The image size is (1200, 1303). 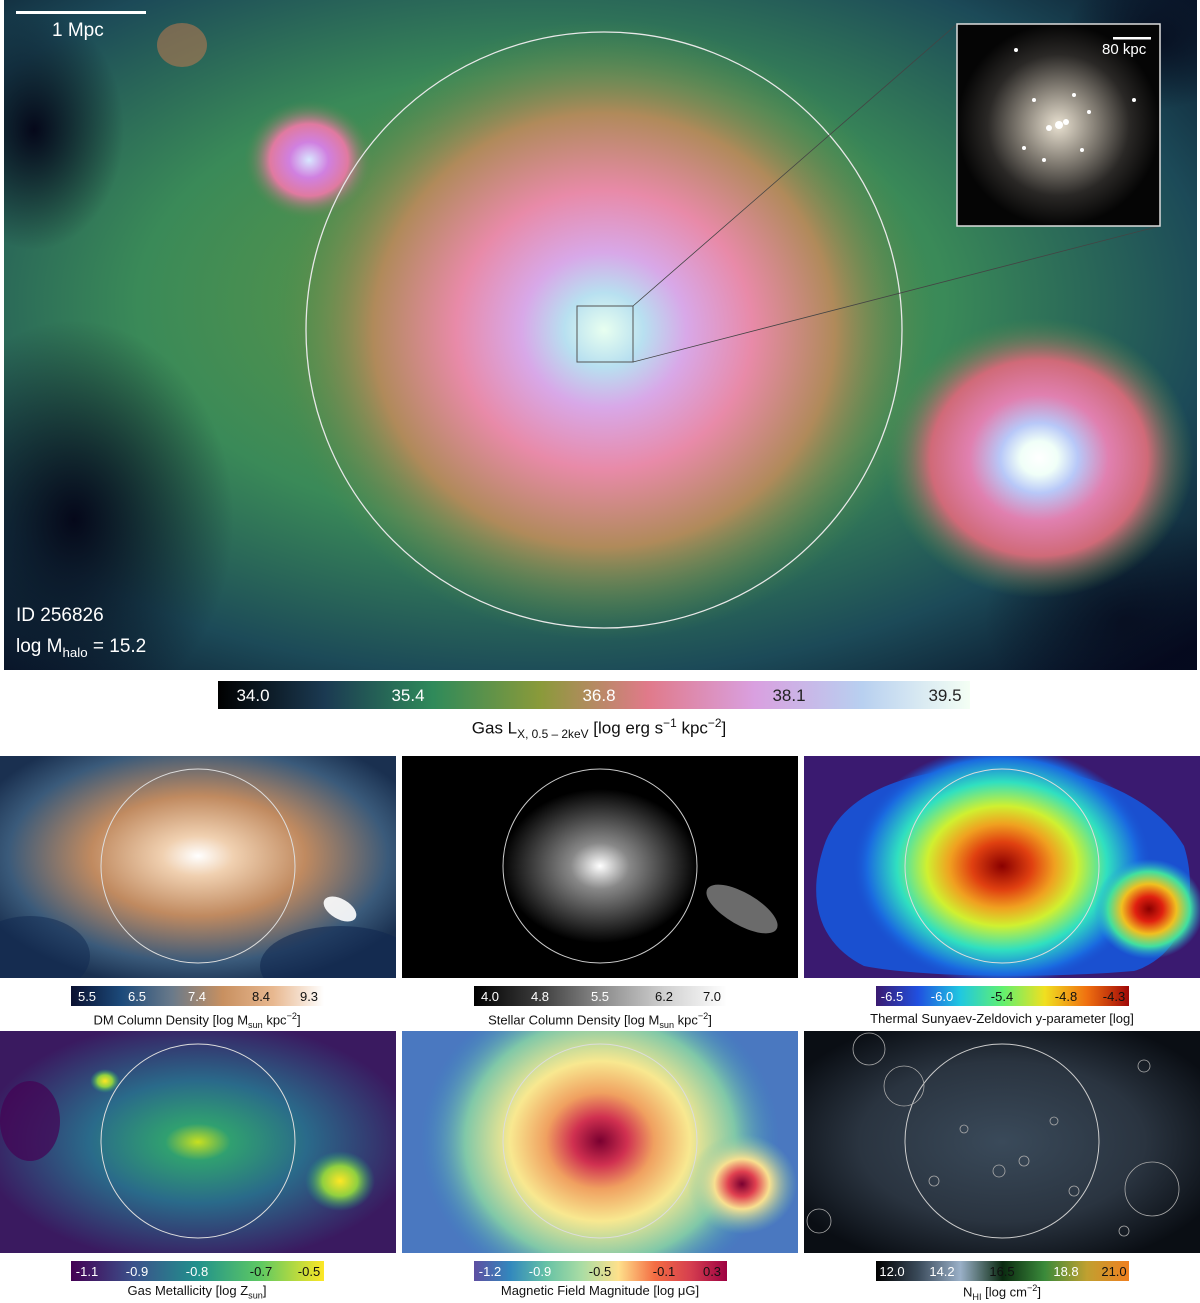 I want to click on tsz-tick: -6.5, so click(x=892, y=996).